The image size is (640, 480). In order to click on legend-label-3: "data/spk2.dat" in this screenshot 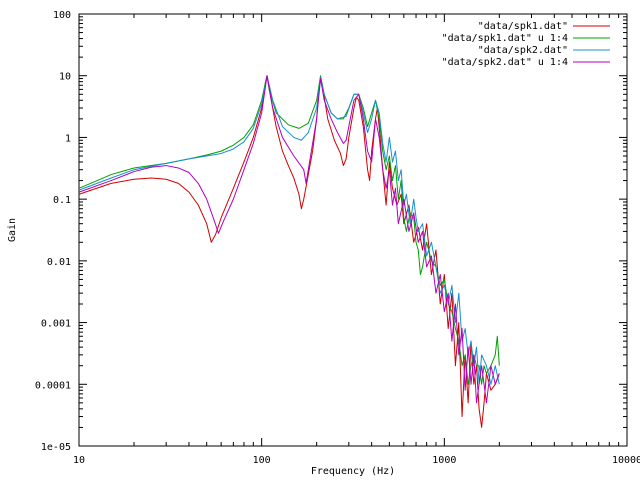, I will do `click(523, 50)`.